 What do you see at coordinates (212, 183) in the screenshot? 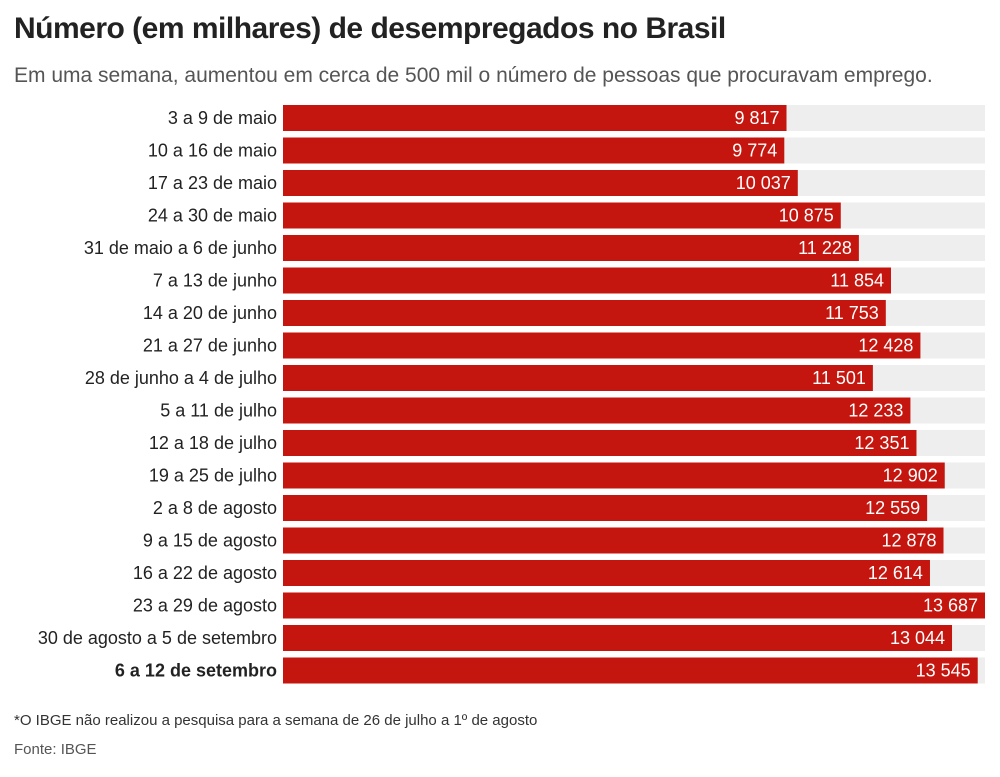
I see `category-label: 17 a 23 de maio` at bounding box center [212, 183].